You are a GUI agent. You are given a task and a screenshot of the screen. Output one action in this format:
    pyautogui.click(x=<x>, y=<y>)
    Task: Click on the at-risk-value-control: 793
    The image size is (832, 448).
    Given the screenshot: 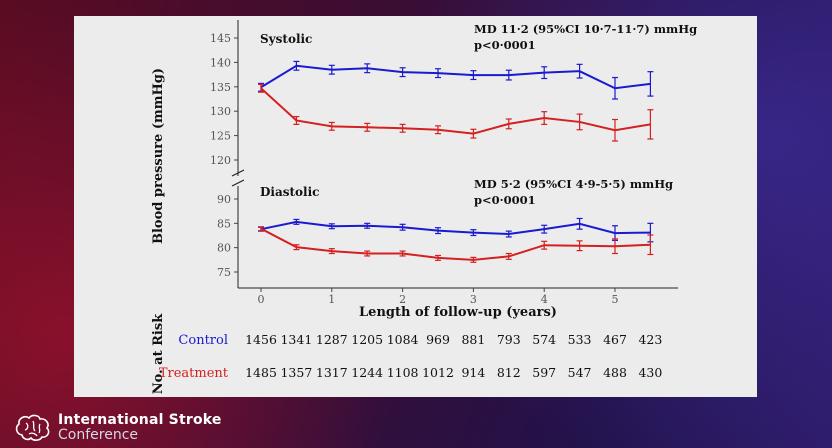 What is the action you would take?
    pyautogui.click(x=509, y=339)
    